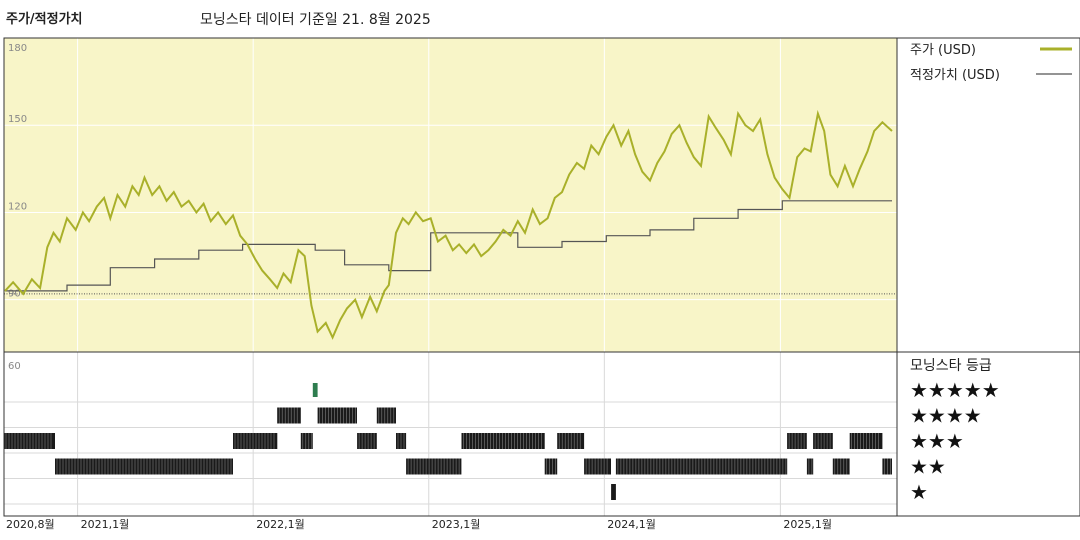 The height and width of the screenshot is (540, 1080). What do you see at coordinates (17, 206) in the screenshot?
I see `price-y-tick-label: 120` at bounding box center [17, 206].